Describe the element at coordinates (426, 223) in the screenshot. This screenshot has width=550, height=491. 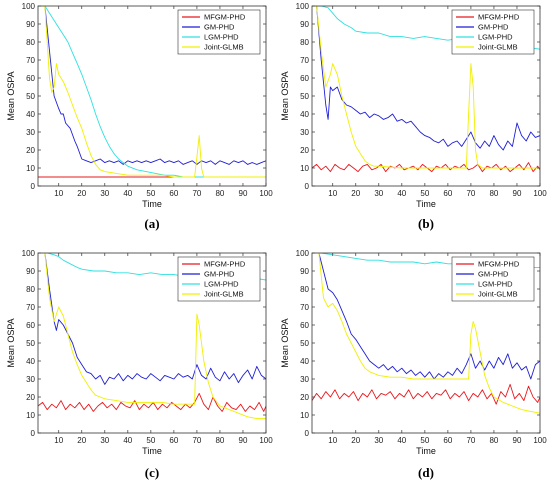
I see `panel-label: (b)` at that location.